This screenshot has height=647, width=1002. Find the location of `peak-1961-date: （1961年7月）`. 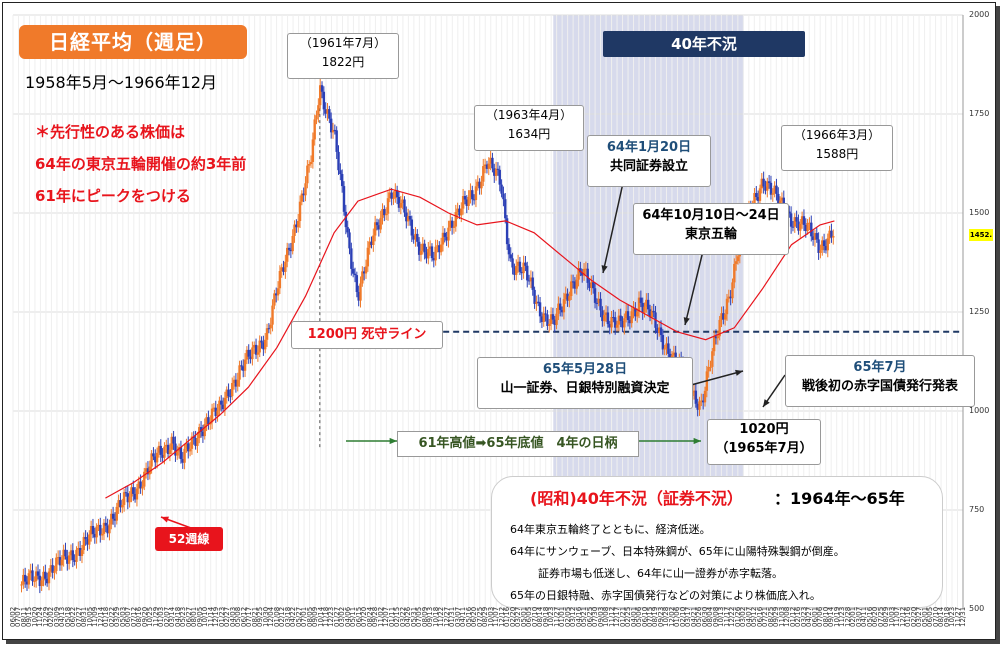

peak-1961-date: （1961年7月） is located at coordinates (343, 43).